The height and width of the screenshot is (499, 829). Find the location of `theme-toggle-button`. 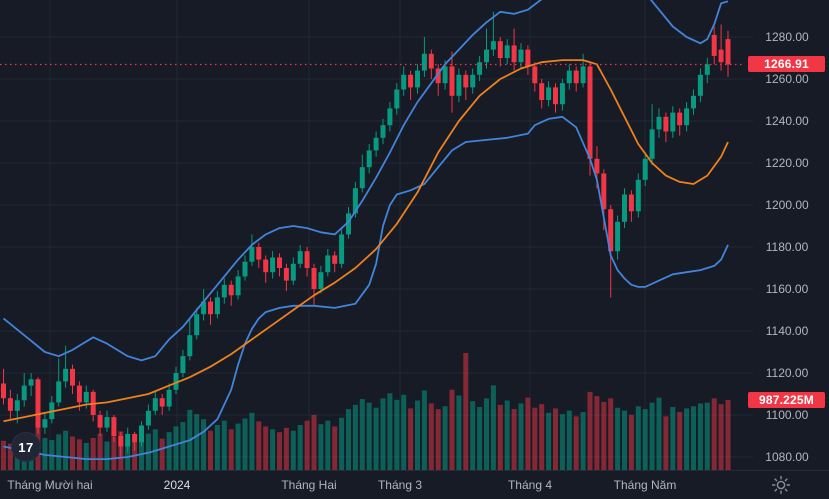

theme-toggle-button is located at coordinates (781, 485).